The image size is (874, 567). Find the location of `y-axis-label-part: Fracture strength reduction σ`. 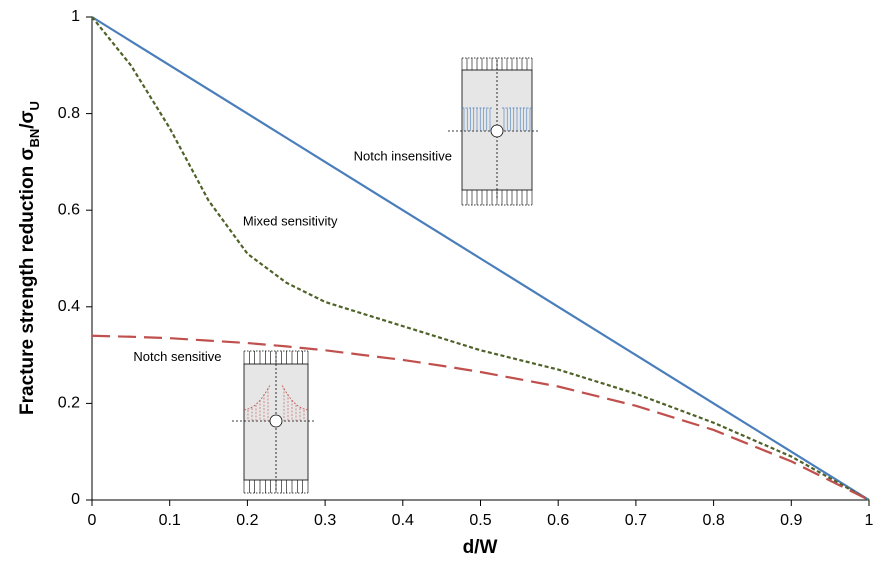

y-axis-label-part: Fracture strength reduction σ is located at coordinates (27, 281).